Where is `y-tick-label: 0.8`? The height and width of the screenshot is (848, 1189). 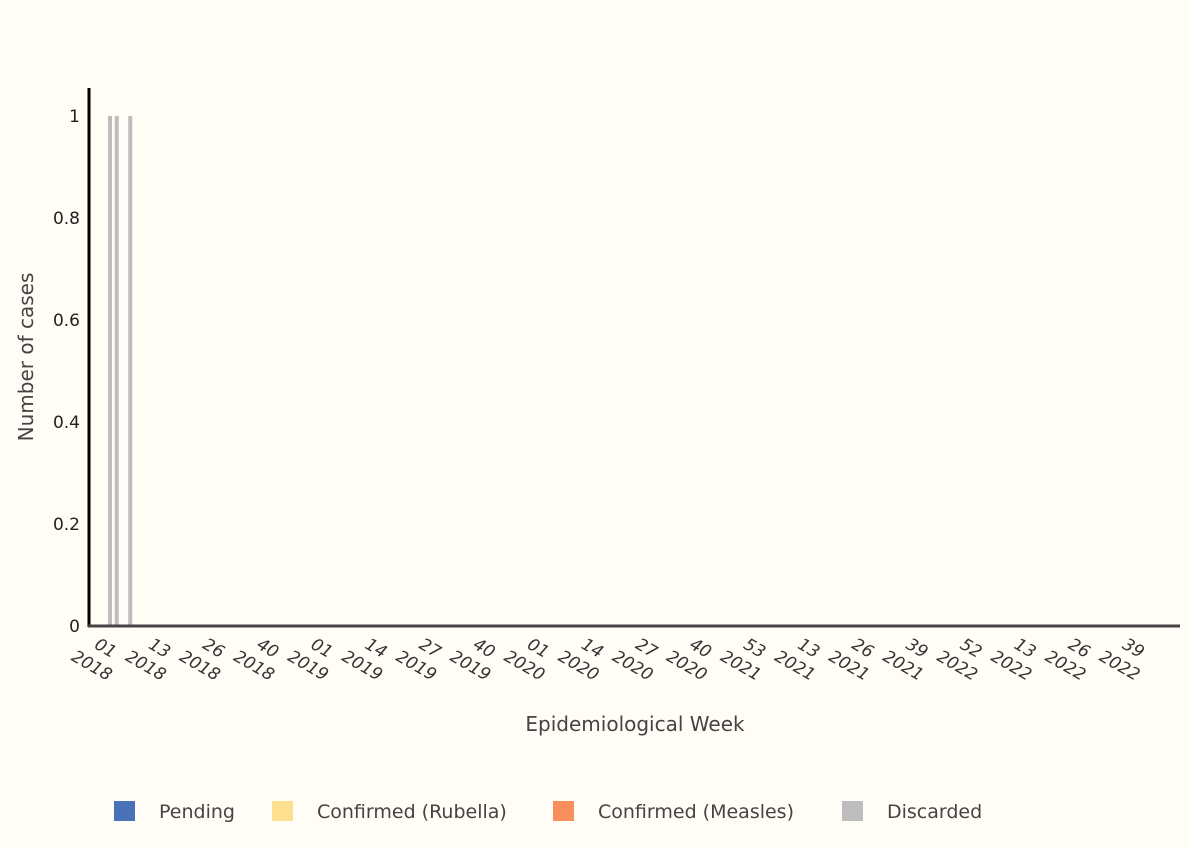 y-tick-label: 0.8 is located at coordinates (66, 219).